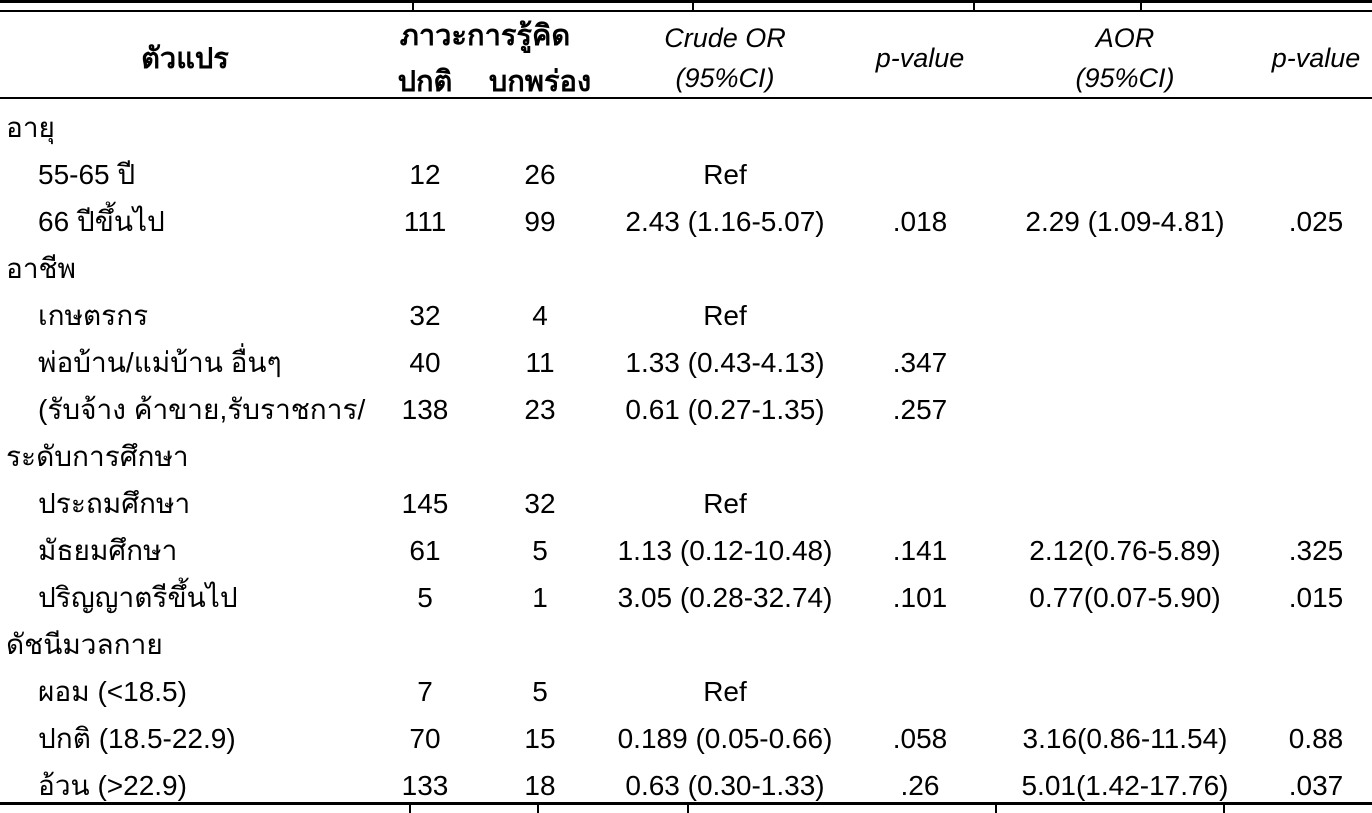 The image size is (1372, 813). I want to click on row-label: อ้วน (>22.9), so click(112, 785).